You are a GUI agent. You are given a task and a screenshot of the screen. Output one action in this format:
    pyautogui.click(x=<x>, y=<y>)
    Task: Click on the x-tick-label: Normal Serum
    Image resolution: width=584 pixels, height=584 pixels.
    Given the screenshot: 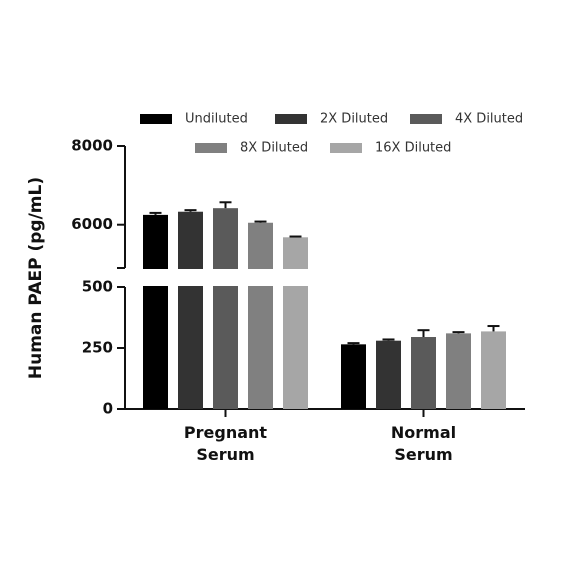 What is the action you would take?
    pyautogui.click(x=423, y=443)
    